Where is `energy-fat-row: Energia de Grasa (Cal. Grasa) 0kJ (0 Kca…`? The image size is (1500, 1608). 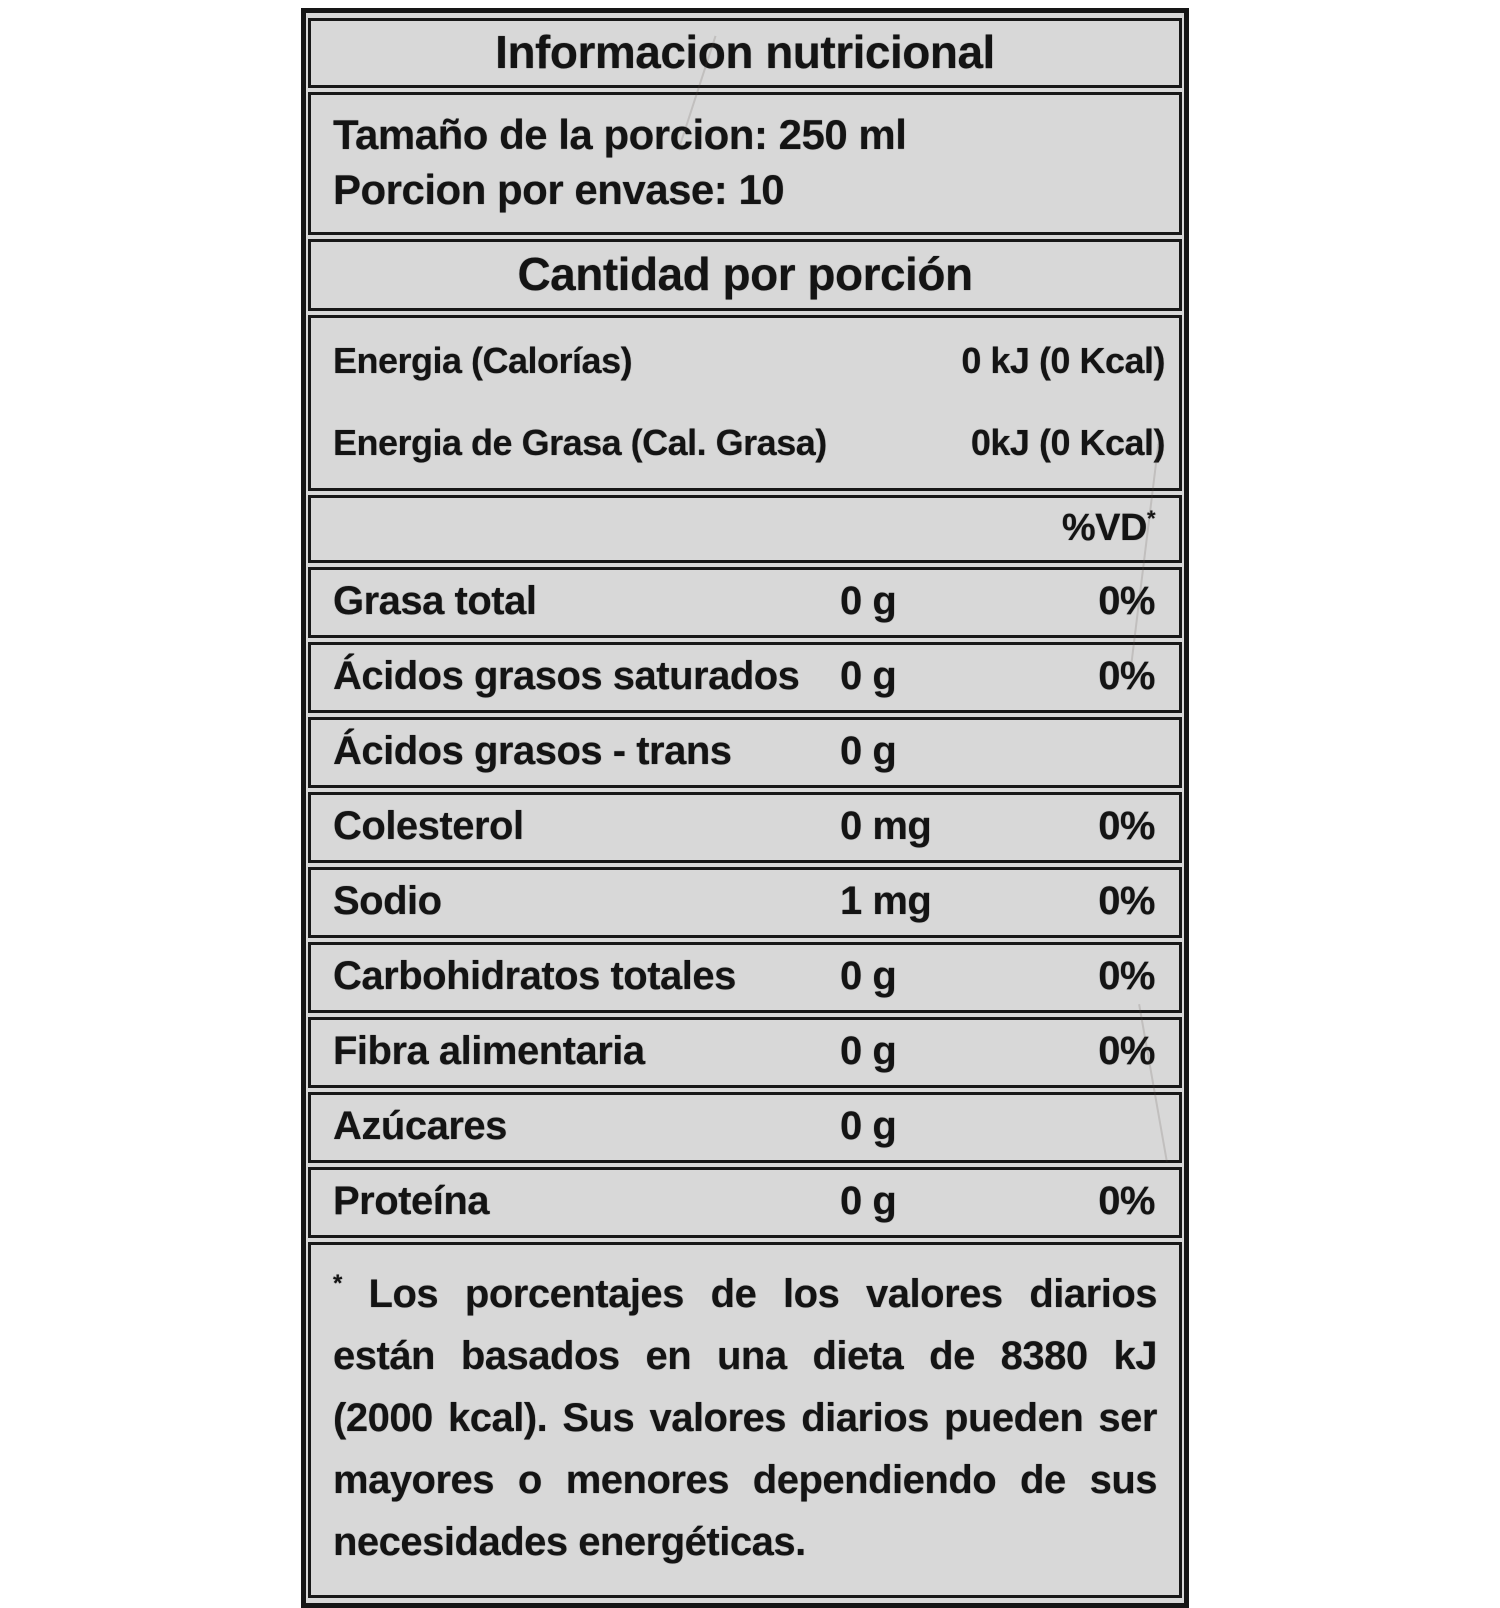 energy-fat-row: Energia de Grasa (Cal. Grasa) 0kJ (0 Kca… is located at coordinates (749, 442).